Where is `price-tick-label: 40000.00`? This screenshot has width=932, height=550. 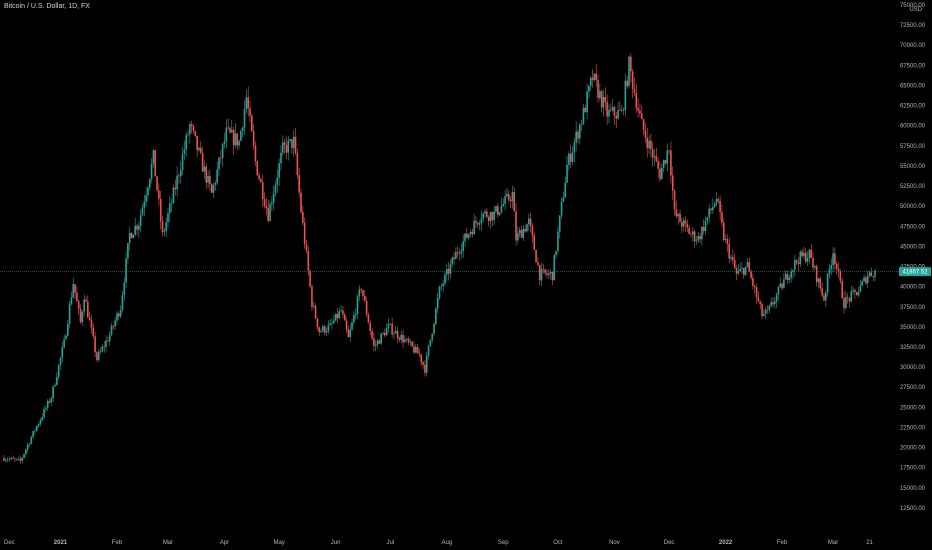
price-tick-label: 40000.00 is located at coordinates (913, 288).